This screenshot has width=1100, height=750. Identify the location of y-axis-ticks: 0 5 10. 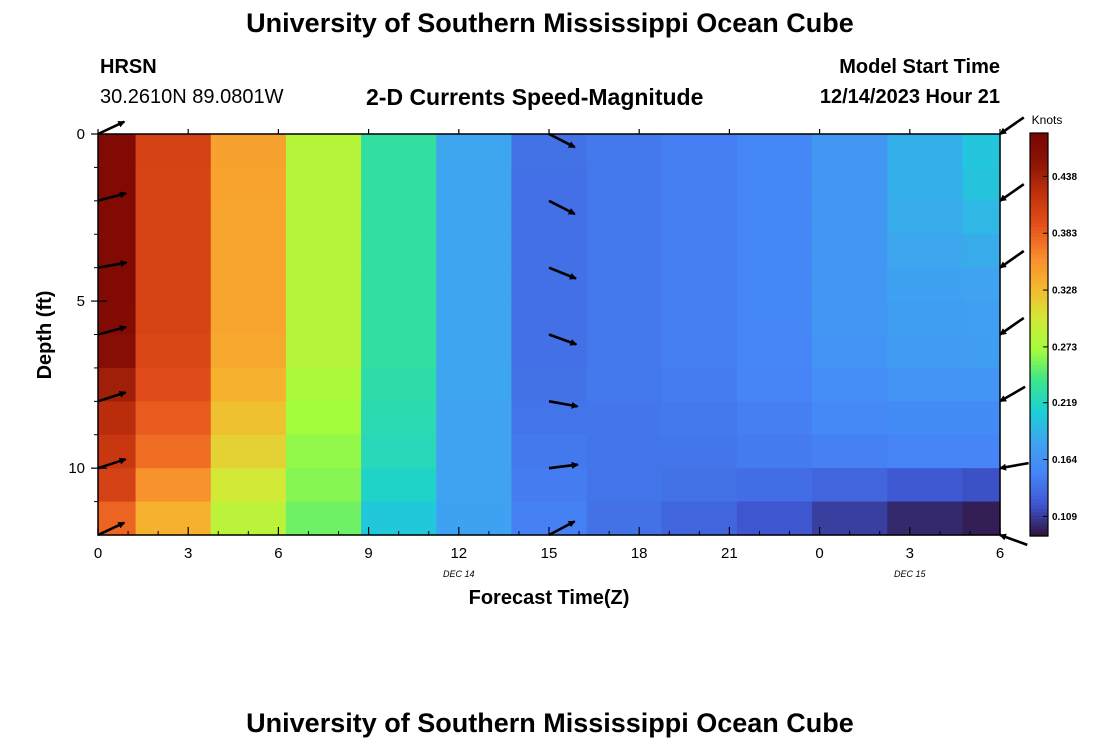
(87, 314).